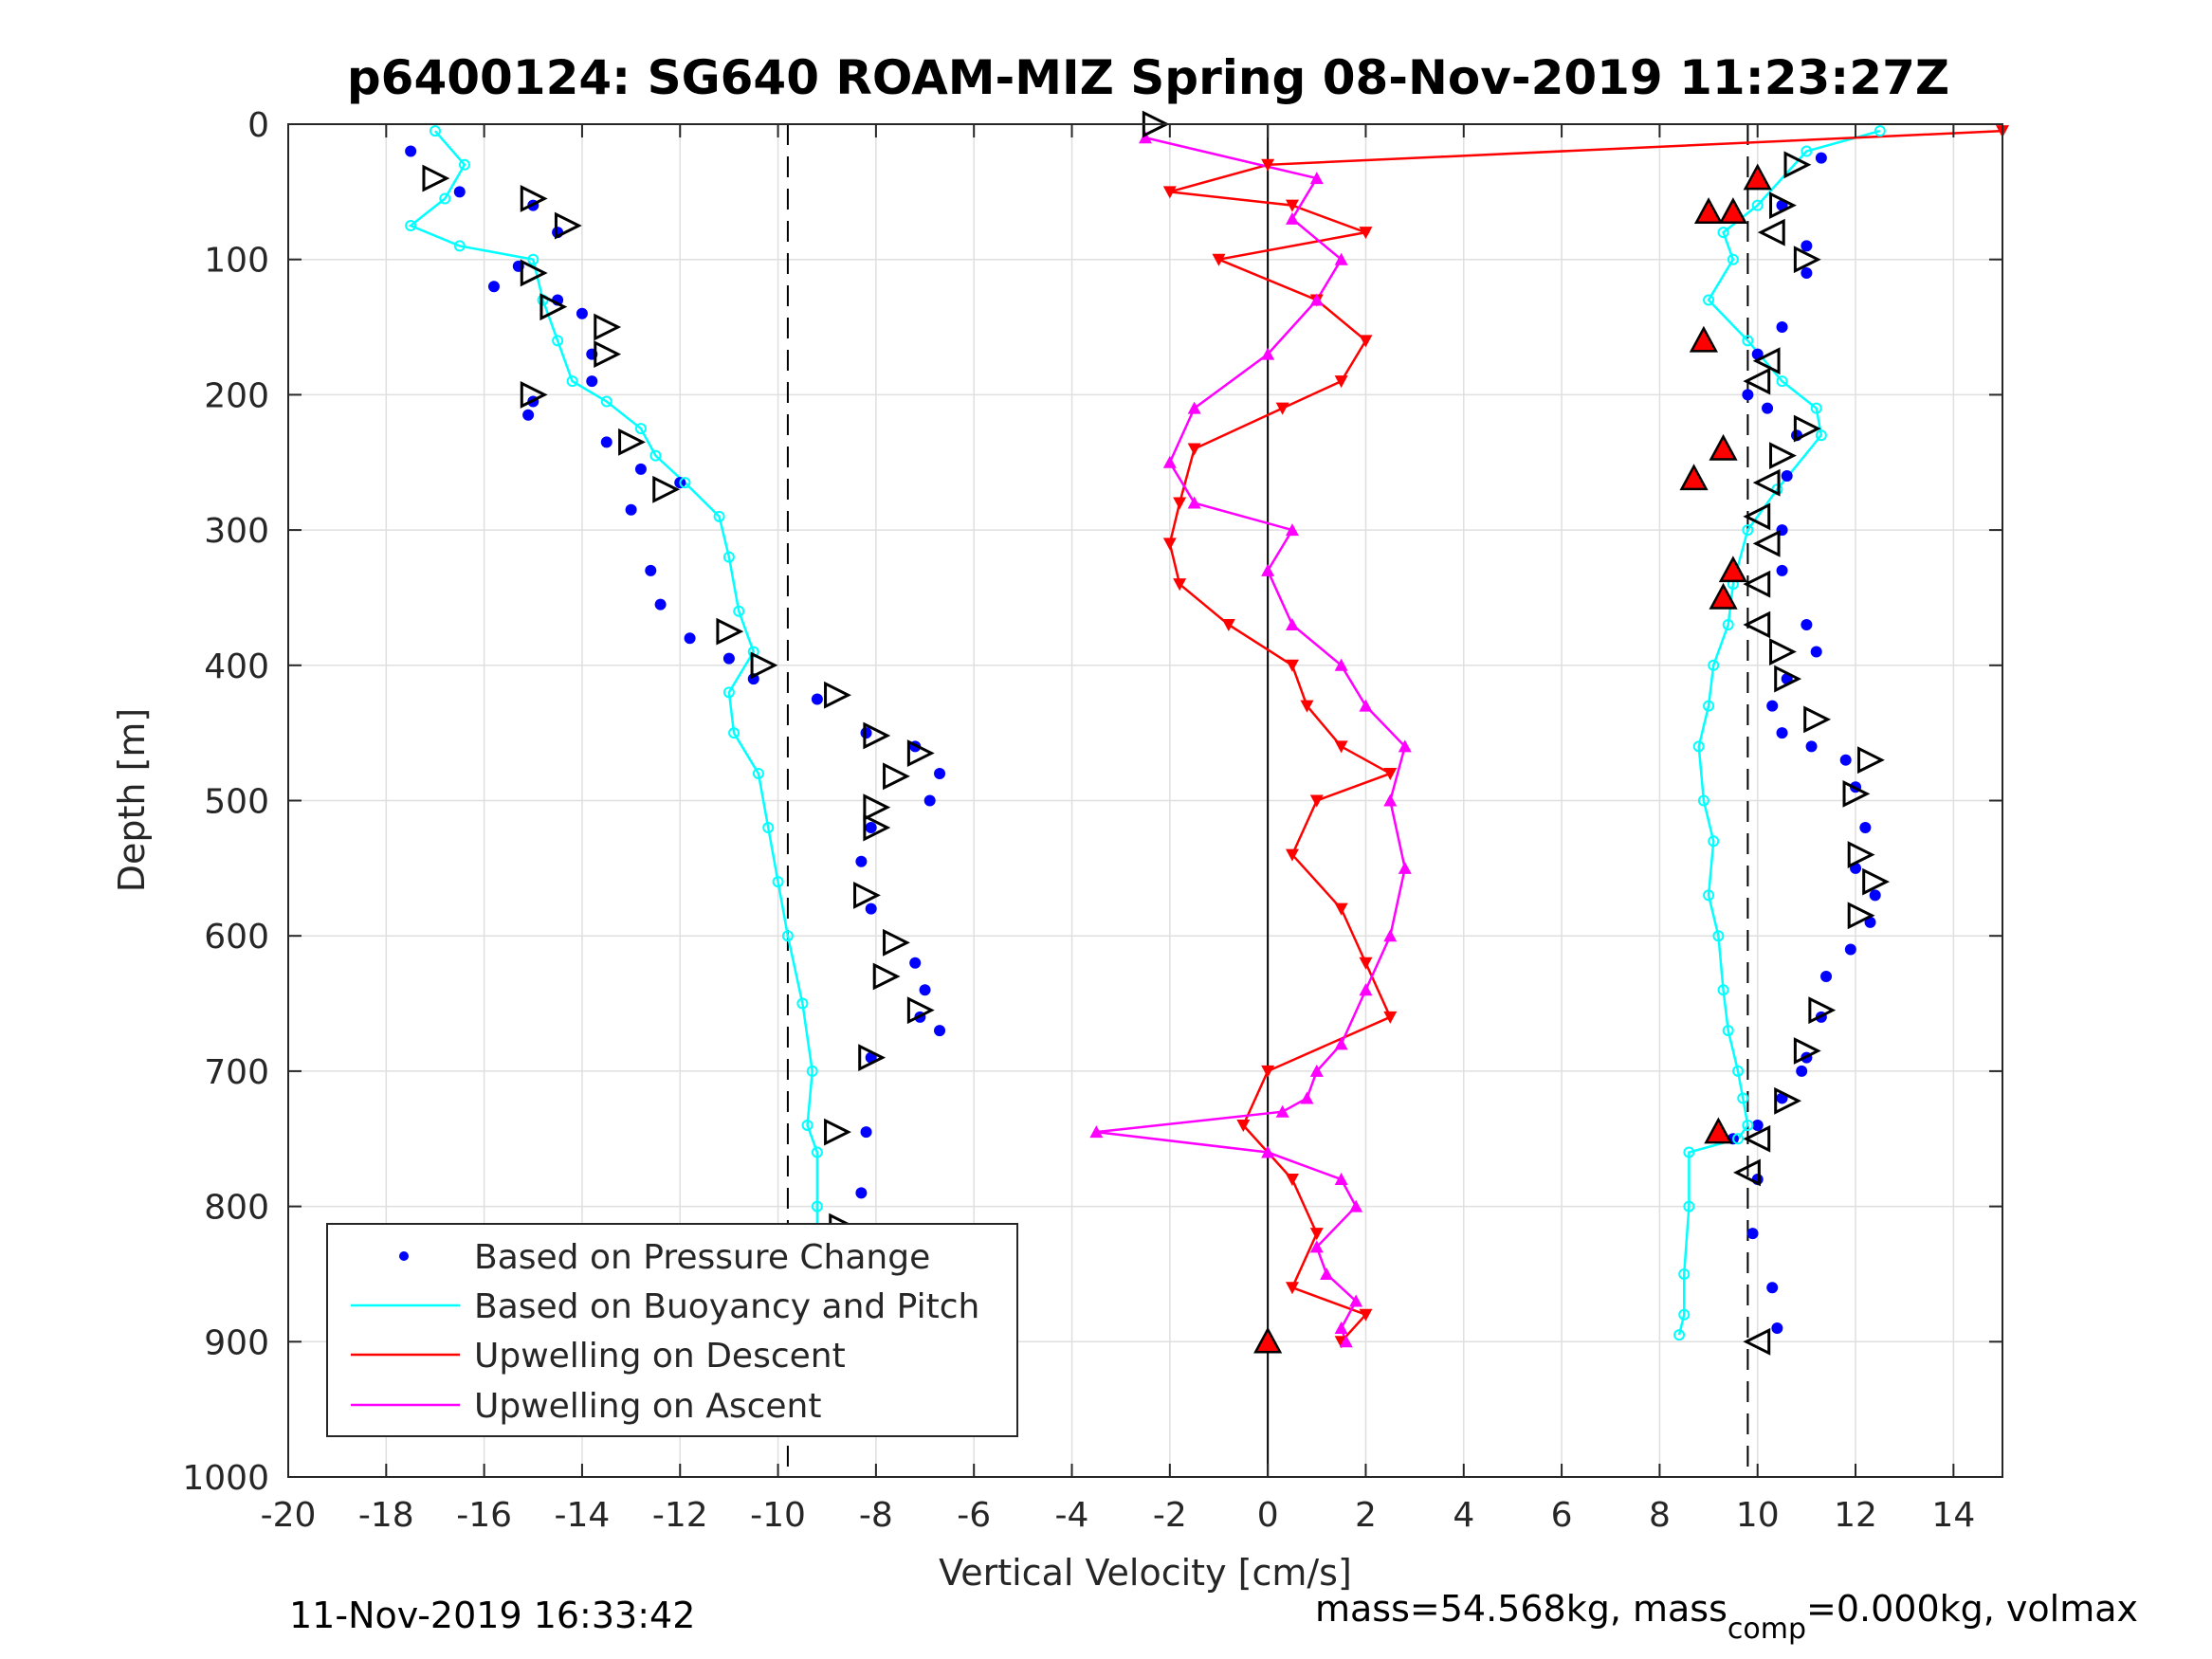 The width and height of the screenshot is (2212, 1659). What do you see at coordinates (974, 1515) in the screenshot?
I see `x-tick-label: -6` at bounding box center [974, 1515].